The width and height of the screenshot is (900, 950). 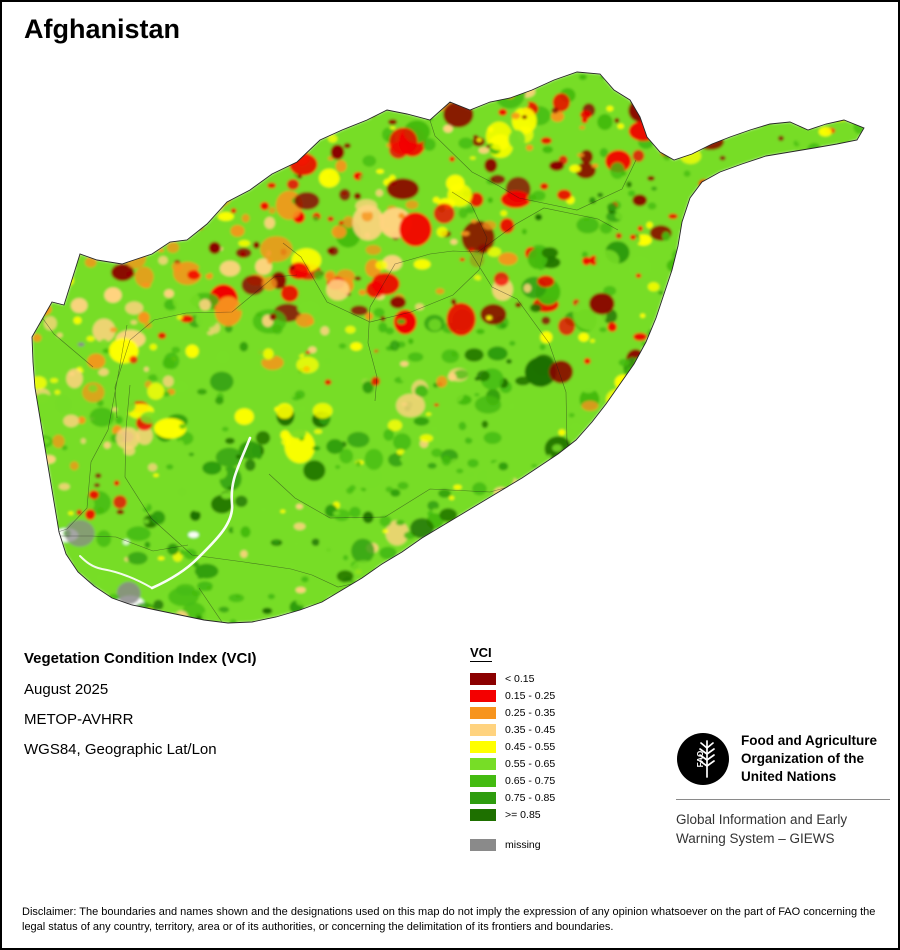 I want to click on wheat-icon, so click(x=707, y=759).